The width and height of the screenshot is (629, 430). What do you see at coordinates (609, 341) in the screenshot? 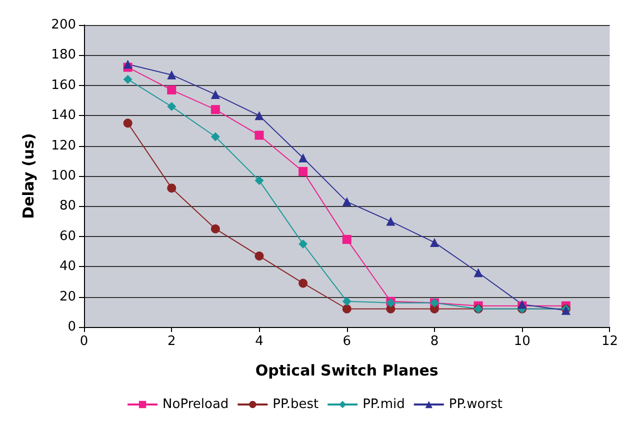
I see `x-tick-label: 12` at bounding box center [609, 341].